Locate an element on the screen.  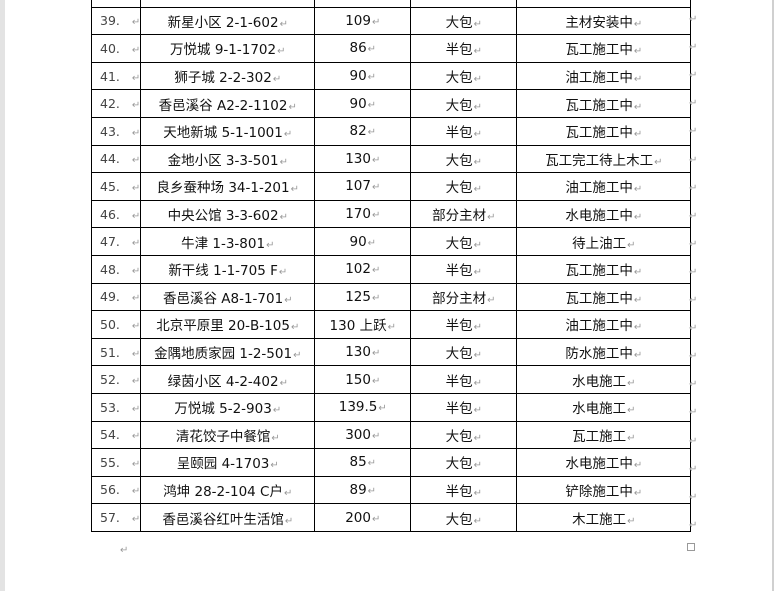
cell-status: 待上油工↵ is located at coordinates (604, 241).